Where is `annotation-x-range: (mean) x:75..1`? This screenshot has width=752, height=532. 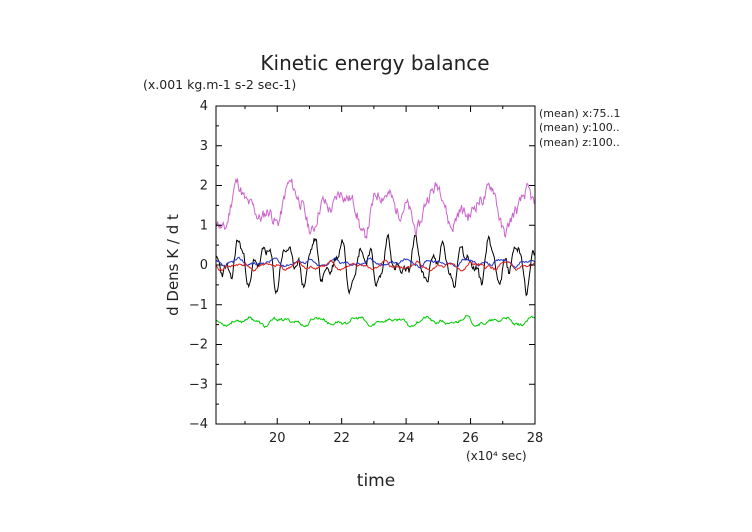
annotation-x-range: (mean) x:75..1 is located at coordinates (579, 113).